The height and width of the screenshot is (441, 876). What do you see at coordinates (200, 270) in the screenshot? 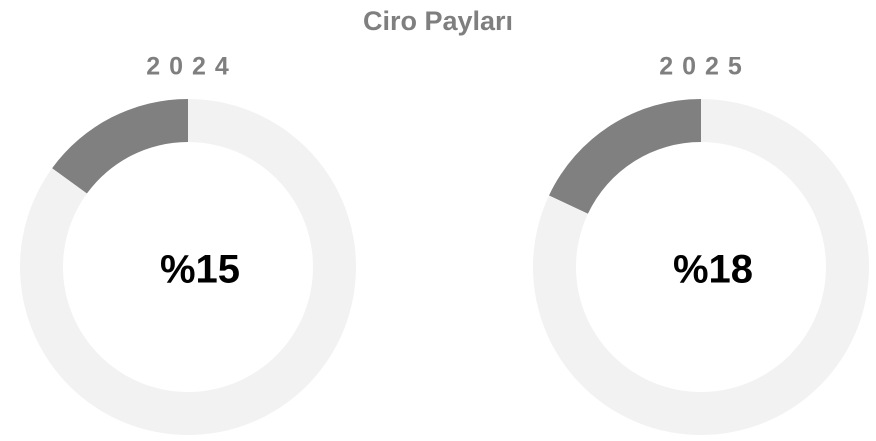
I see `data-label: %15` at bounding box center [200, 270].